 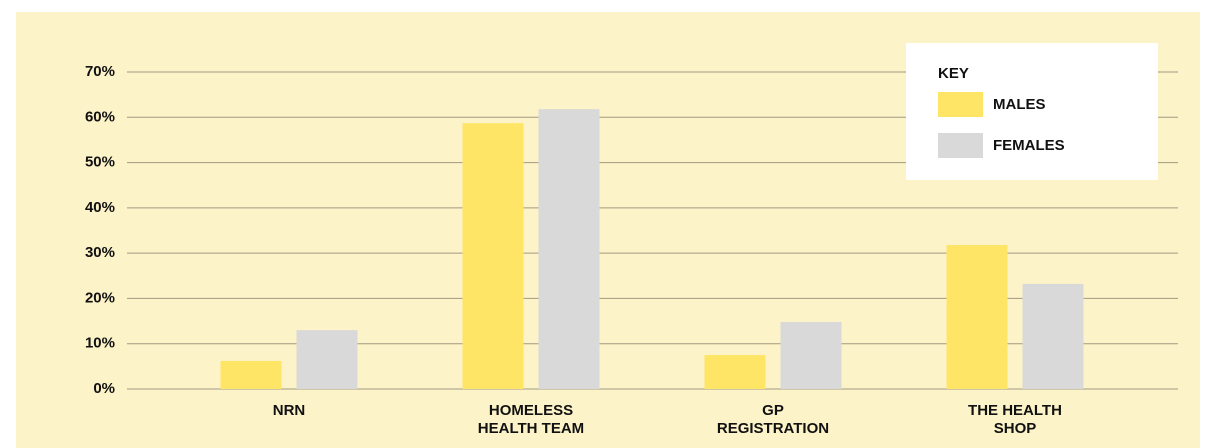 I want to click on x-tick-label: NRN, so click(x=289, y=410).